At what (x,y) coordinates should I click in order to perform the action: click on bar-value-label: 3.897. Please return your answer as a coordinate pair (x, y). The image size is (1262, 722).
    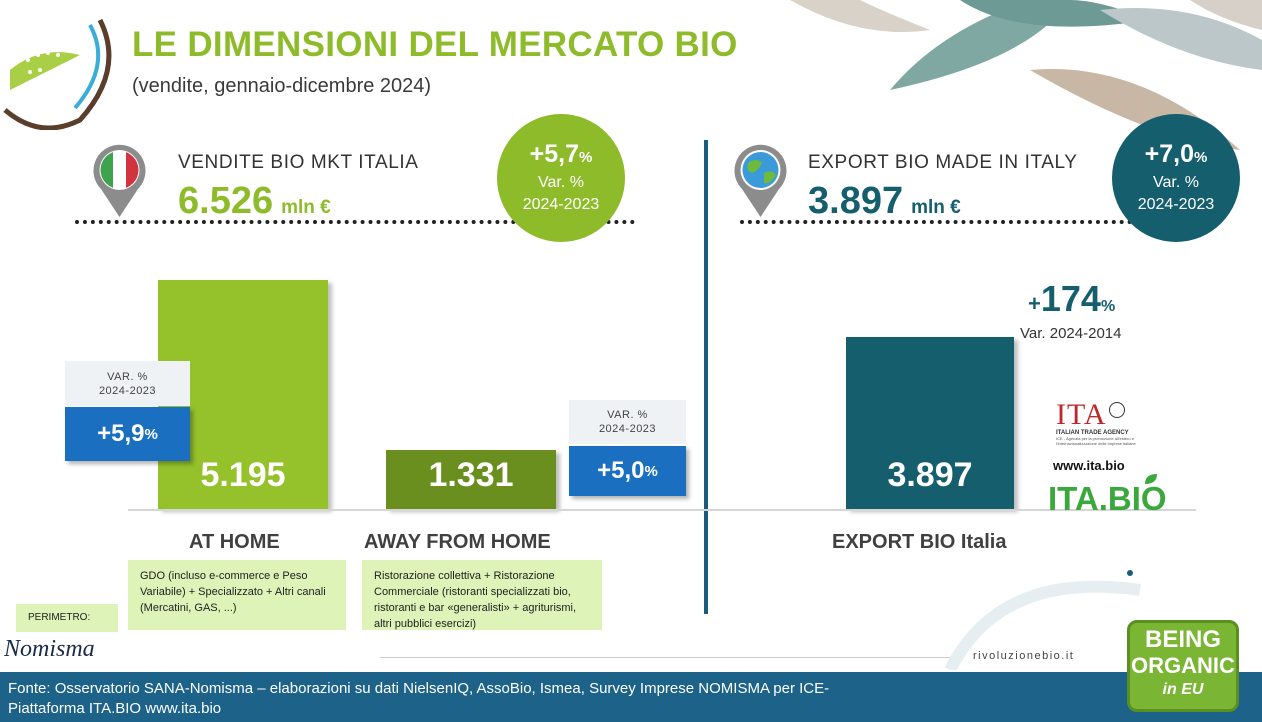
    Looking at the image, I should click on (930, 475).